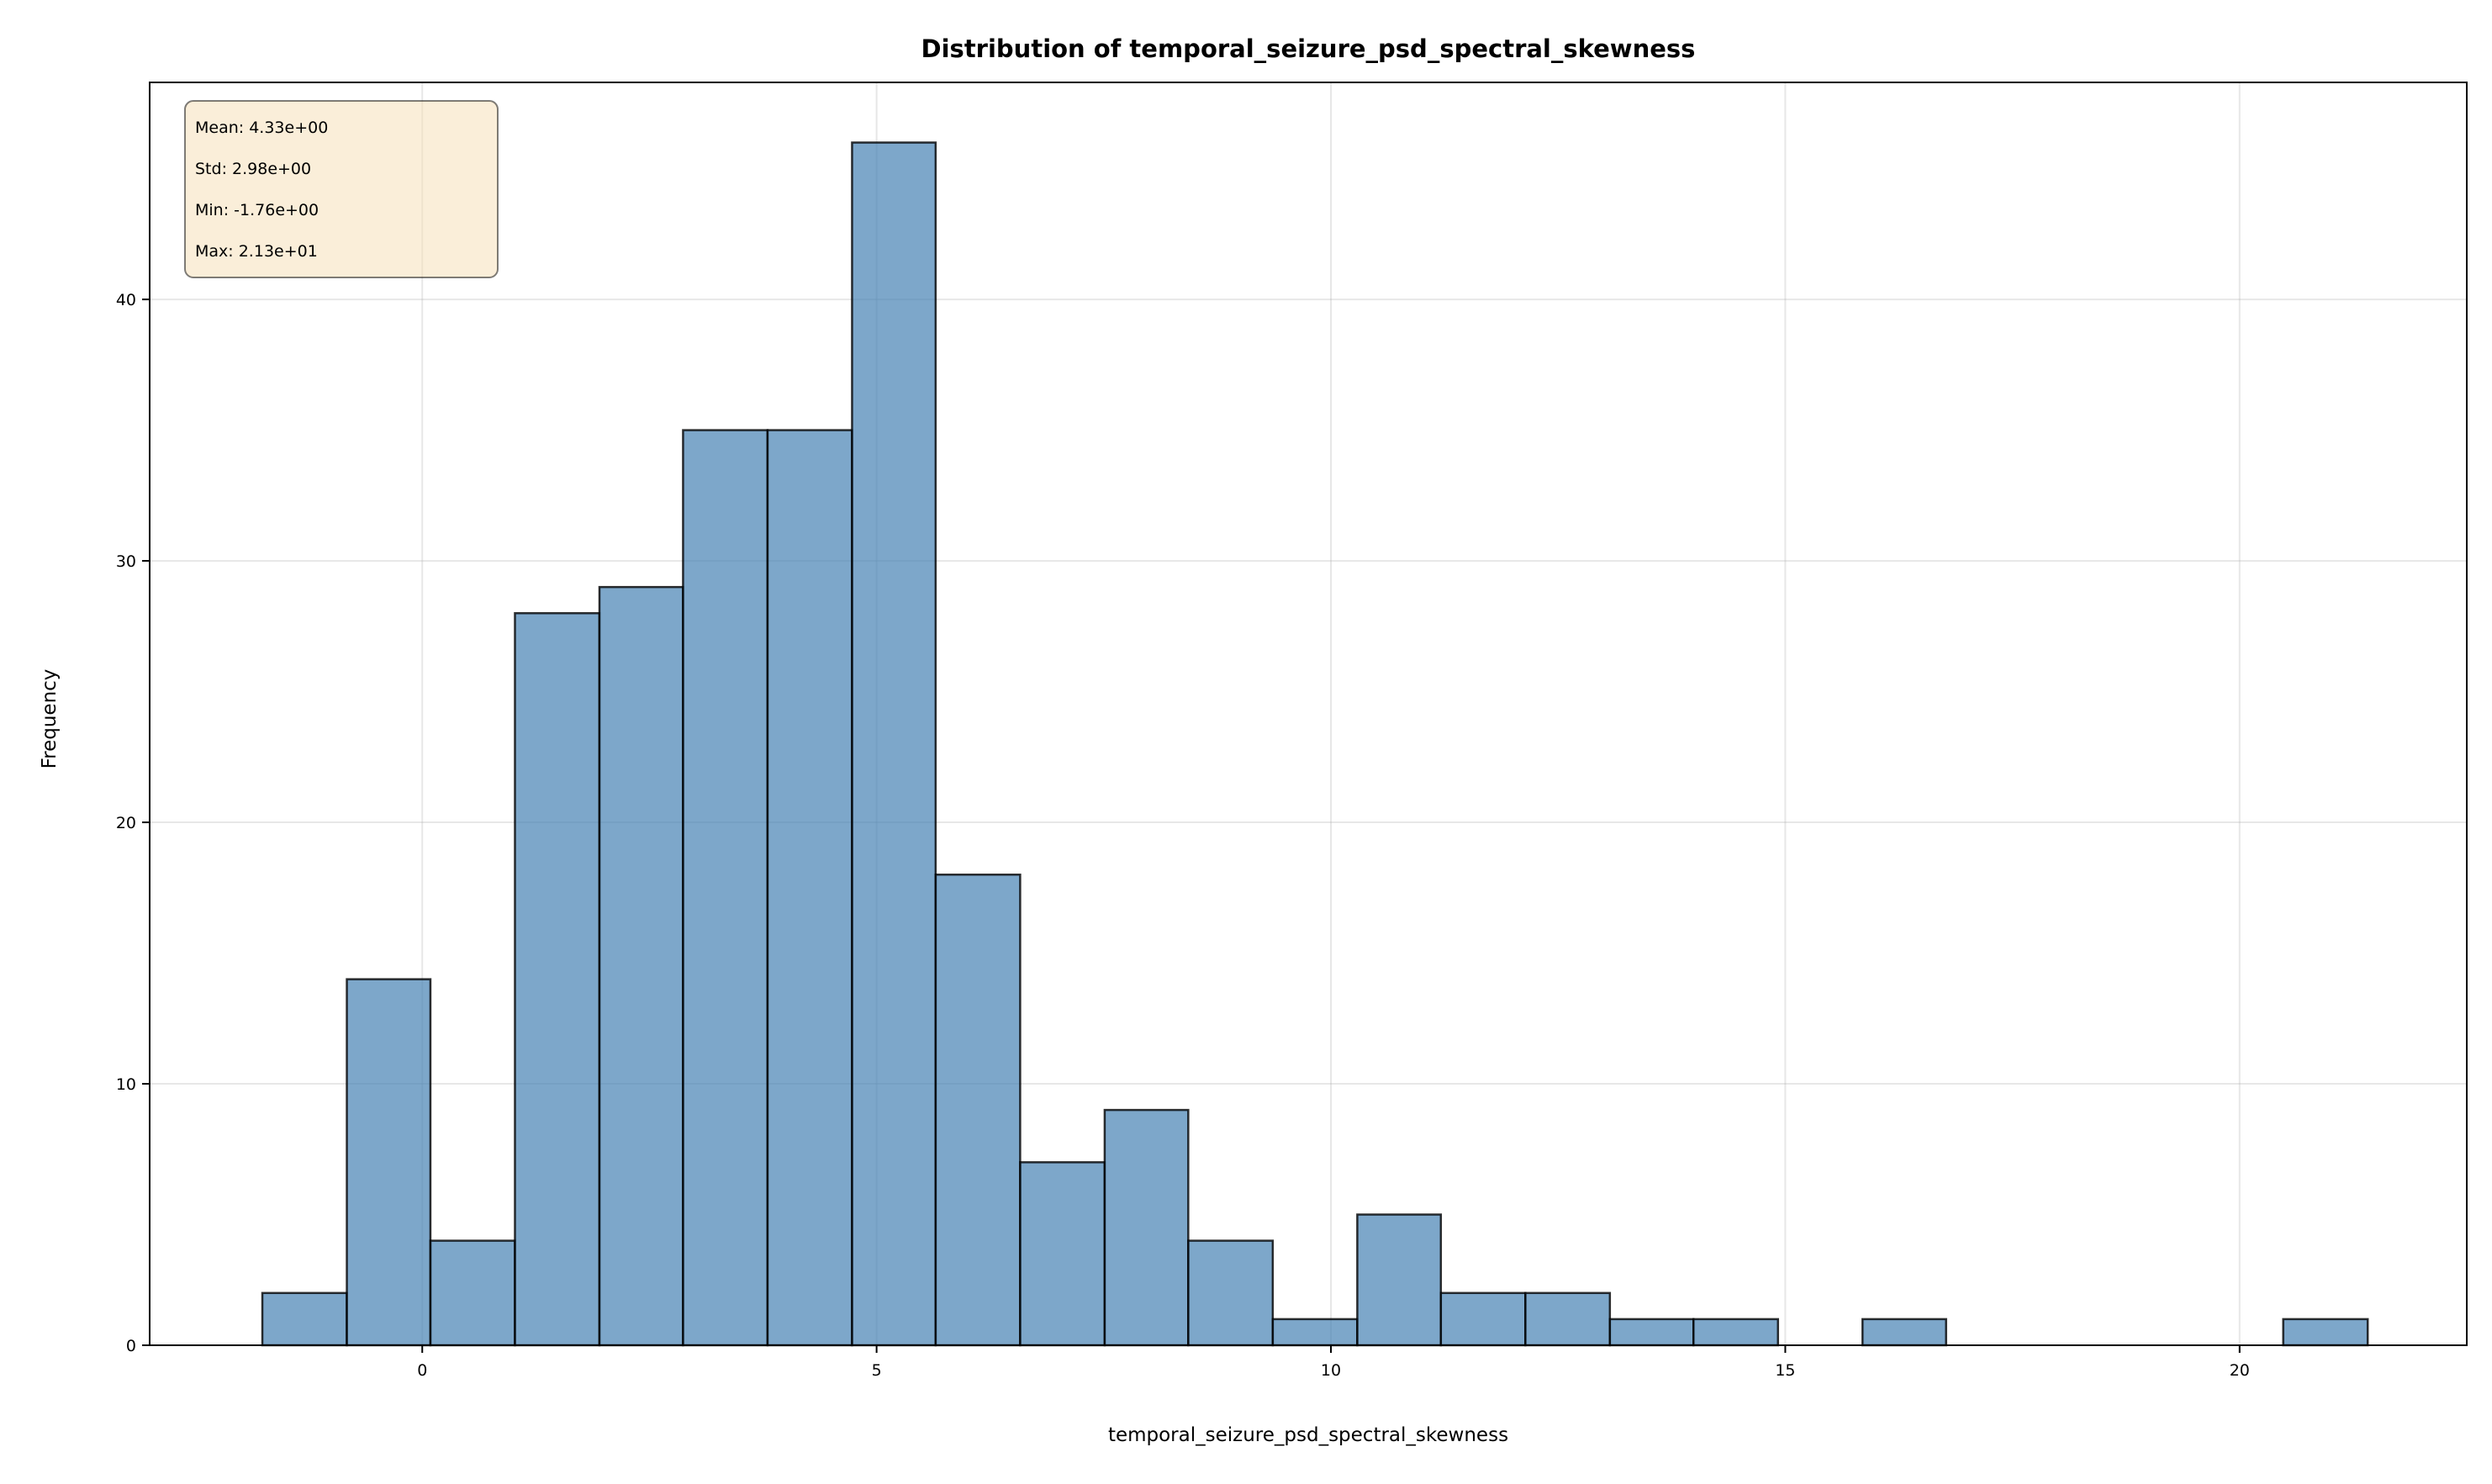  What do you see at coordinates (256, 251) in the screenshot?
I see `stats-max: Max: 2.13e+01` at bounding box center [256, 251].